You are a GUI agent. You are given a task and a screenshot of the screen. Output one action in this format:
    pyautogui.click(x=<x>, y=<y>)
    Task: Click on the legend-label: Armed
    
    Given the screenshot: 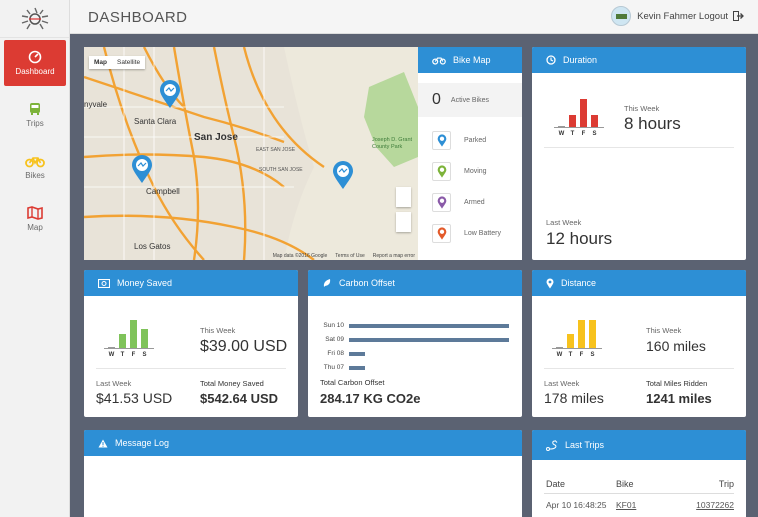 What is the action you would take?
    pyautogui.click(x=474, y=202)
    